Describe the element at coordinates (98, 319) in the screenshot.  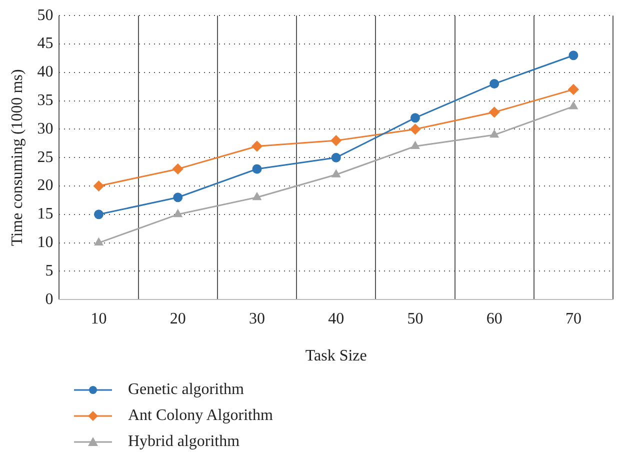
I see `x-tick-label: 10` at that location.